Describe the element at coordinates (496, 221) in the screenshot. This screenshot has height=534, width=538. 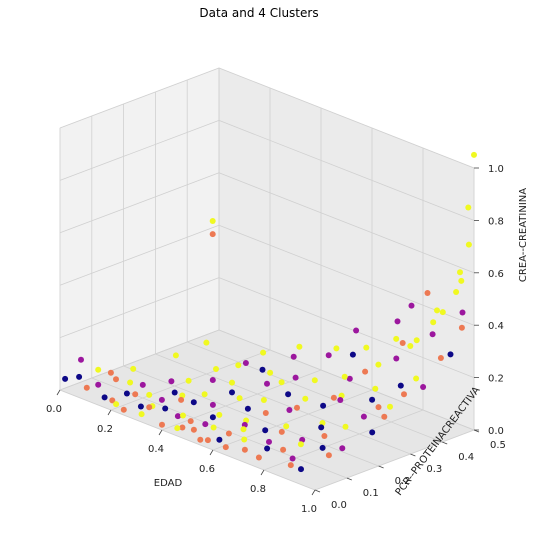
I see `z-tick-label: 0.8` at that location.